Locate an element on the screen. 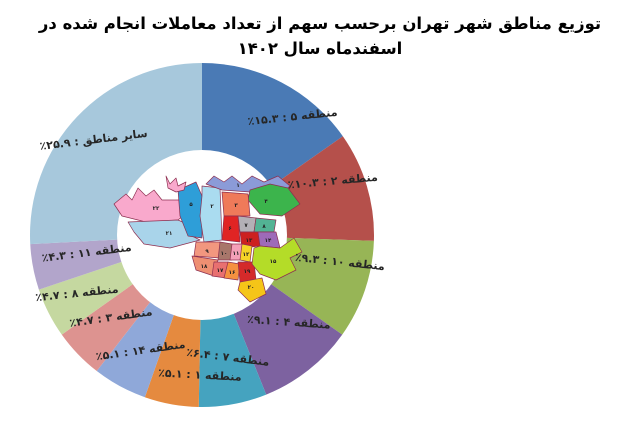 This screenshot has height=421, width=640. map-district-number: ۴ is located at coordinates (266, 202).